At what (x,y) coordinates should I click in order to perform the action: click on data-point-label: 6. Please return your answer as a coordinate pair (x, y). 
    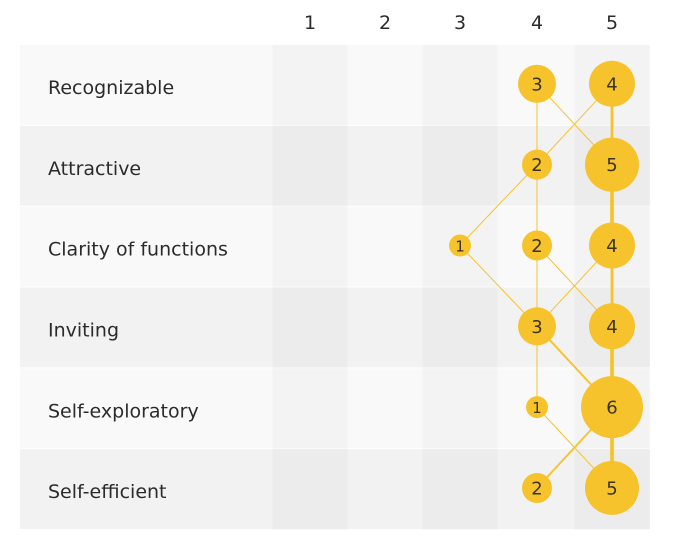
    Looking at the image, I should click on (611, 408).